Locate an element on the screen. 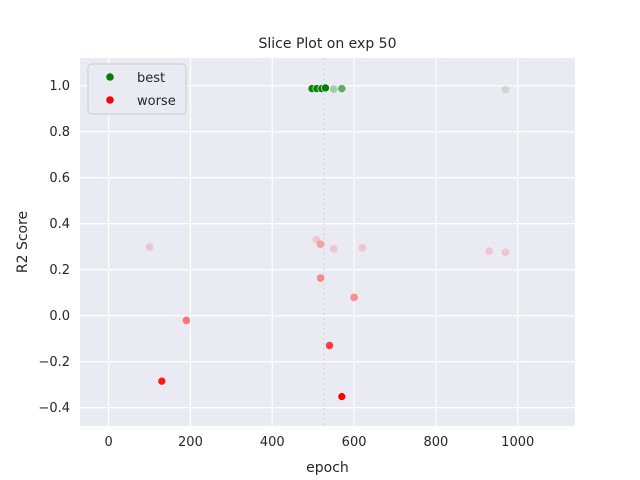 This screenshot has height=480, width=640. y-tick-label: 0.4 is located at coordinates (59, 224).